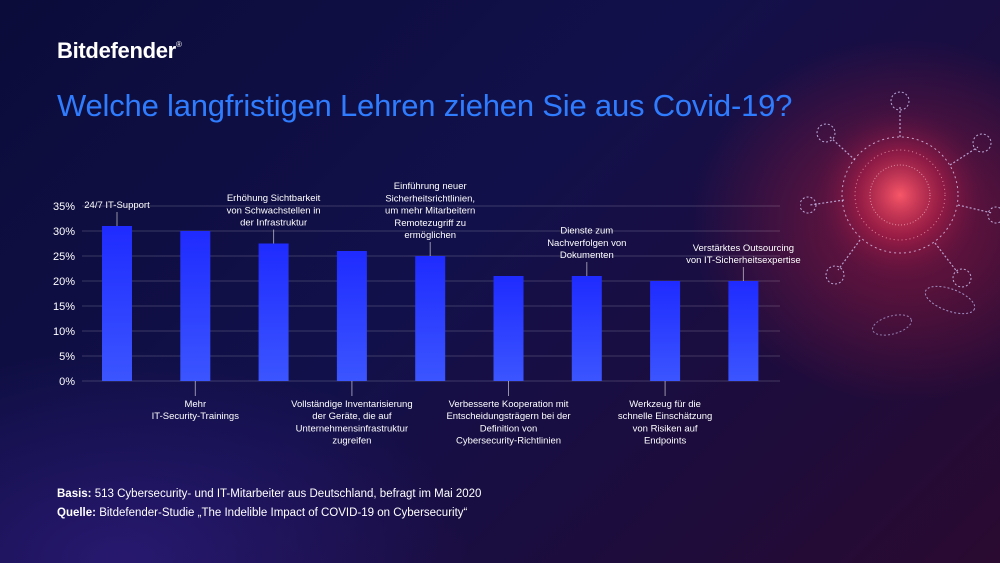  I want to click on annotation-line: Remotezugriff zu, so click(430, 223).